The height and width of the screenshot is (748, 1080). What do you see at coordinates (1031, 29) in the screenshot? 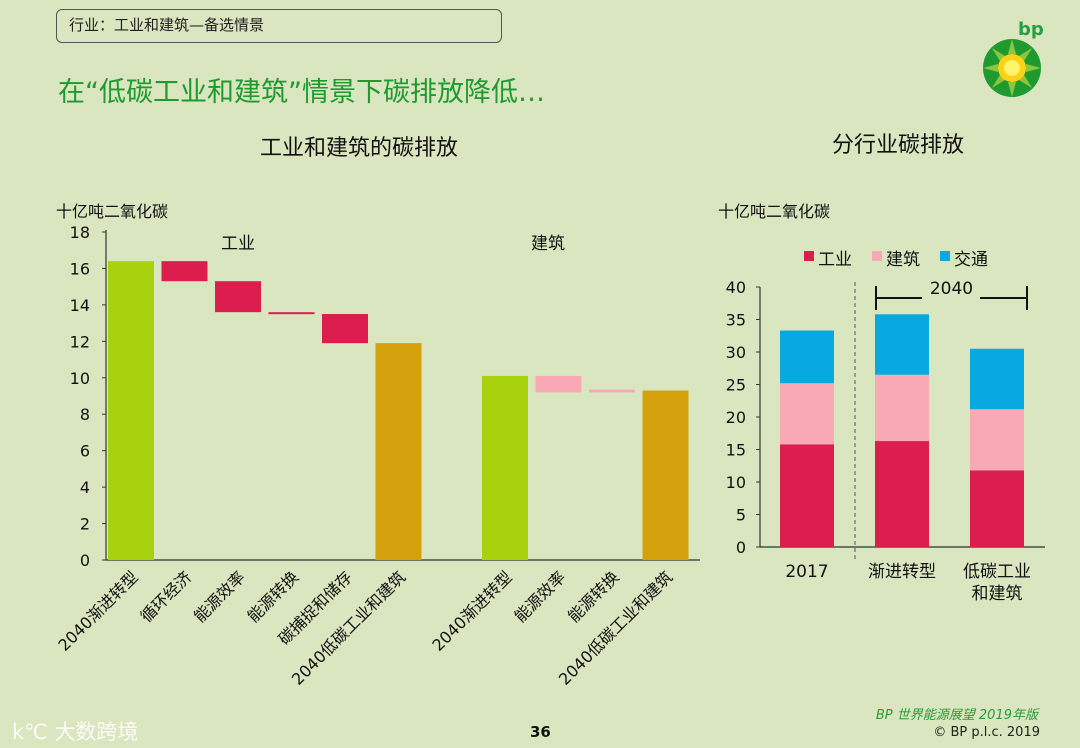
I see `bp-logo-text: bp` at bounding box center [1031, 29].